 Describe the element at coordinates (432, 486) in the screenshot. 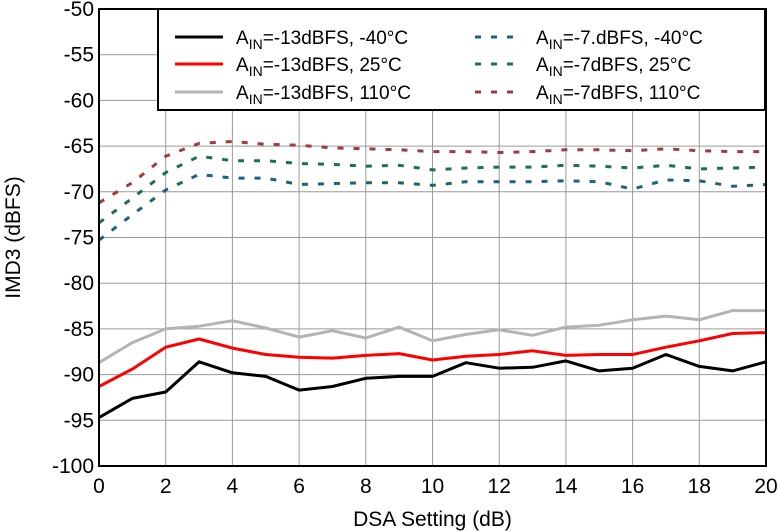

I see `x-tick-label: 10` at that location.